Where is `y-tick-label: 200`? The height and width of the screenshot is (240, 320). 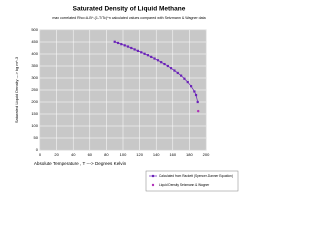 y-tick-label: 200 is located at coordinates (34, 101).